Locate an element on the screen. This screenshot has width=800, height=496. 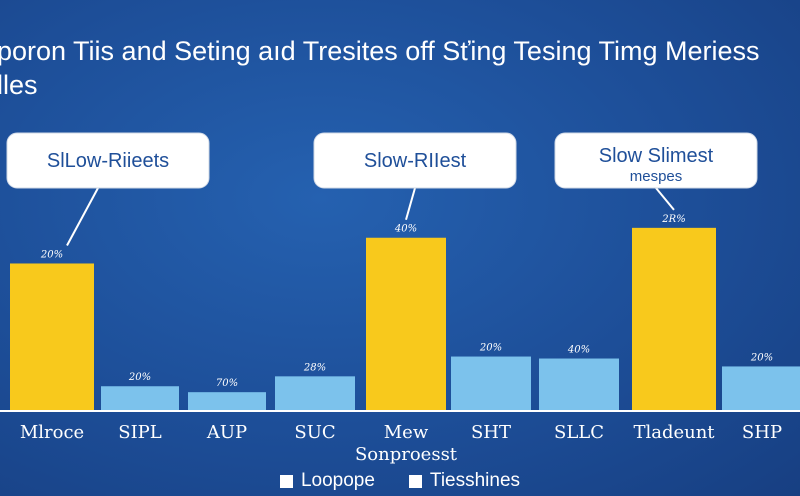
value-label-5: 40% is located at coordinates (405, 229).